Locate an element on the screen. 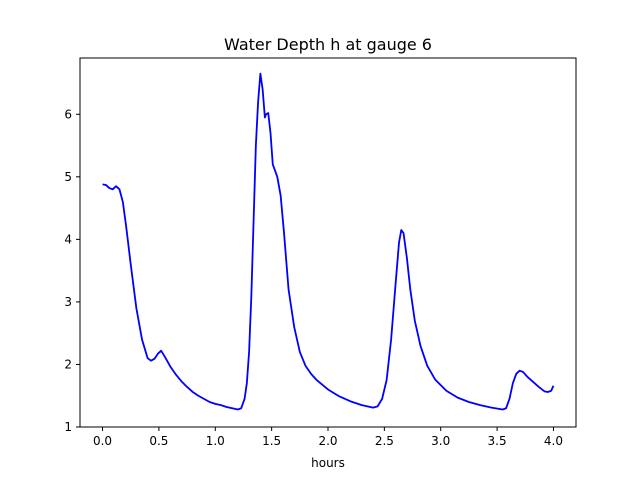 This screenshot has width=640, height=480. x-tick-label: 1.0 is located at coordinates (215, 441).